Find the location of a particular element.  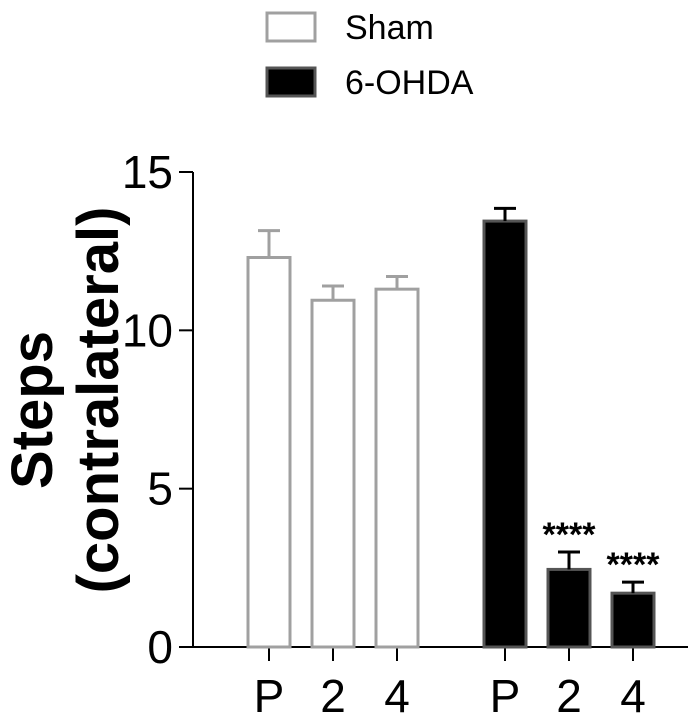

legend-label: 6-OHDA is located at coordinates (409, 83).